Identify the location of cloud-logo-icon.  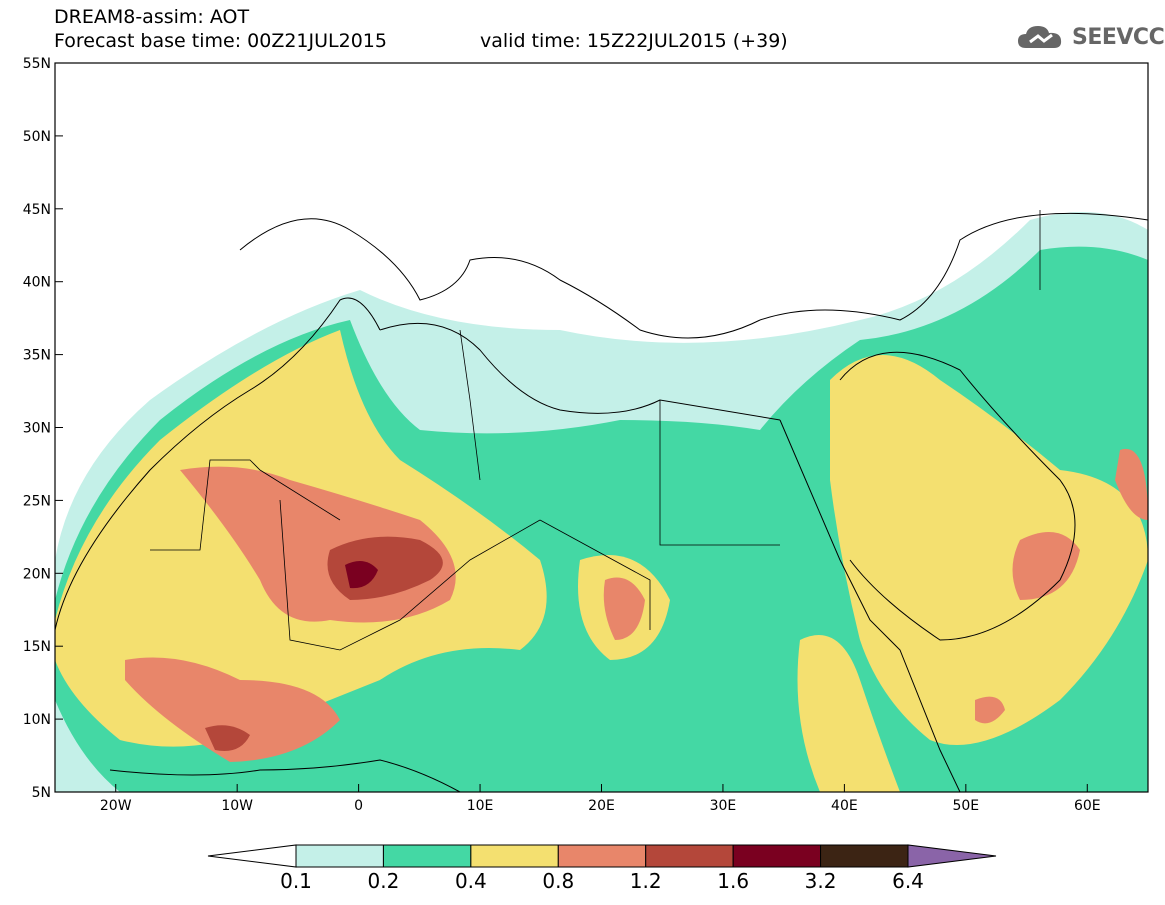
(1040, 37).